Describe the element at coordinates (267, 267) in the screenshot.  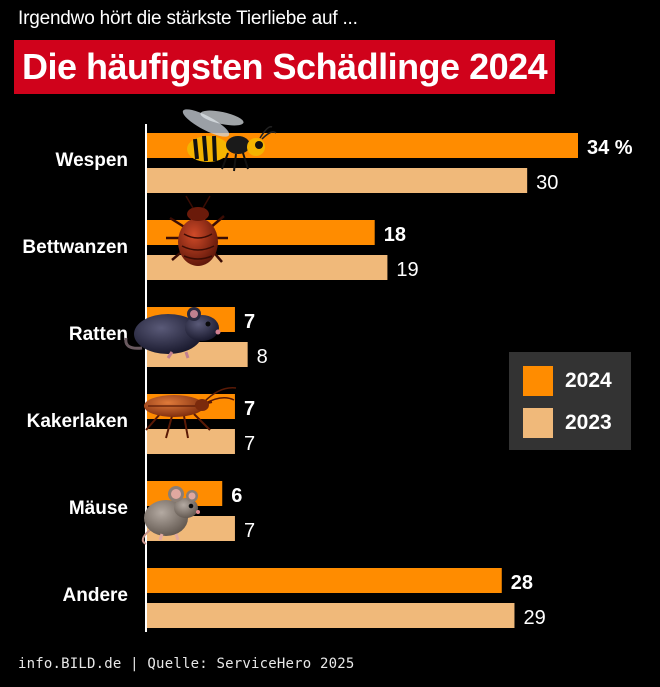
I see `bar-2023-bettwanzen` at that location.